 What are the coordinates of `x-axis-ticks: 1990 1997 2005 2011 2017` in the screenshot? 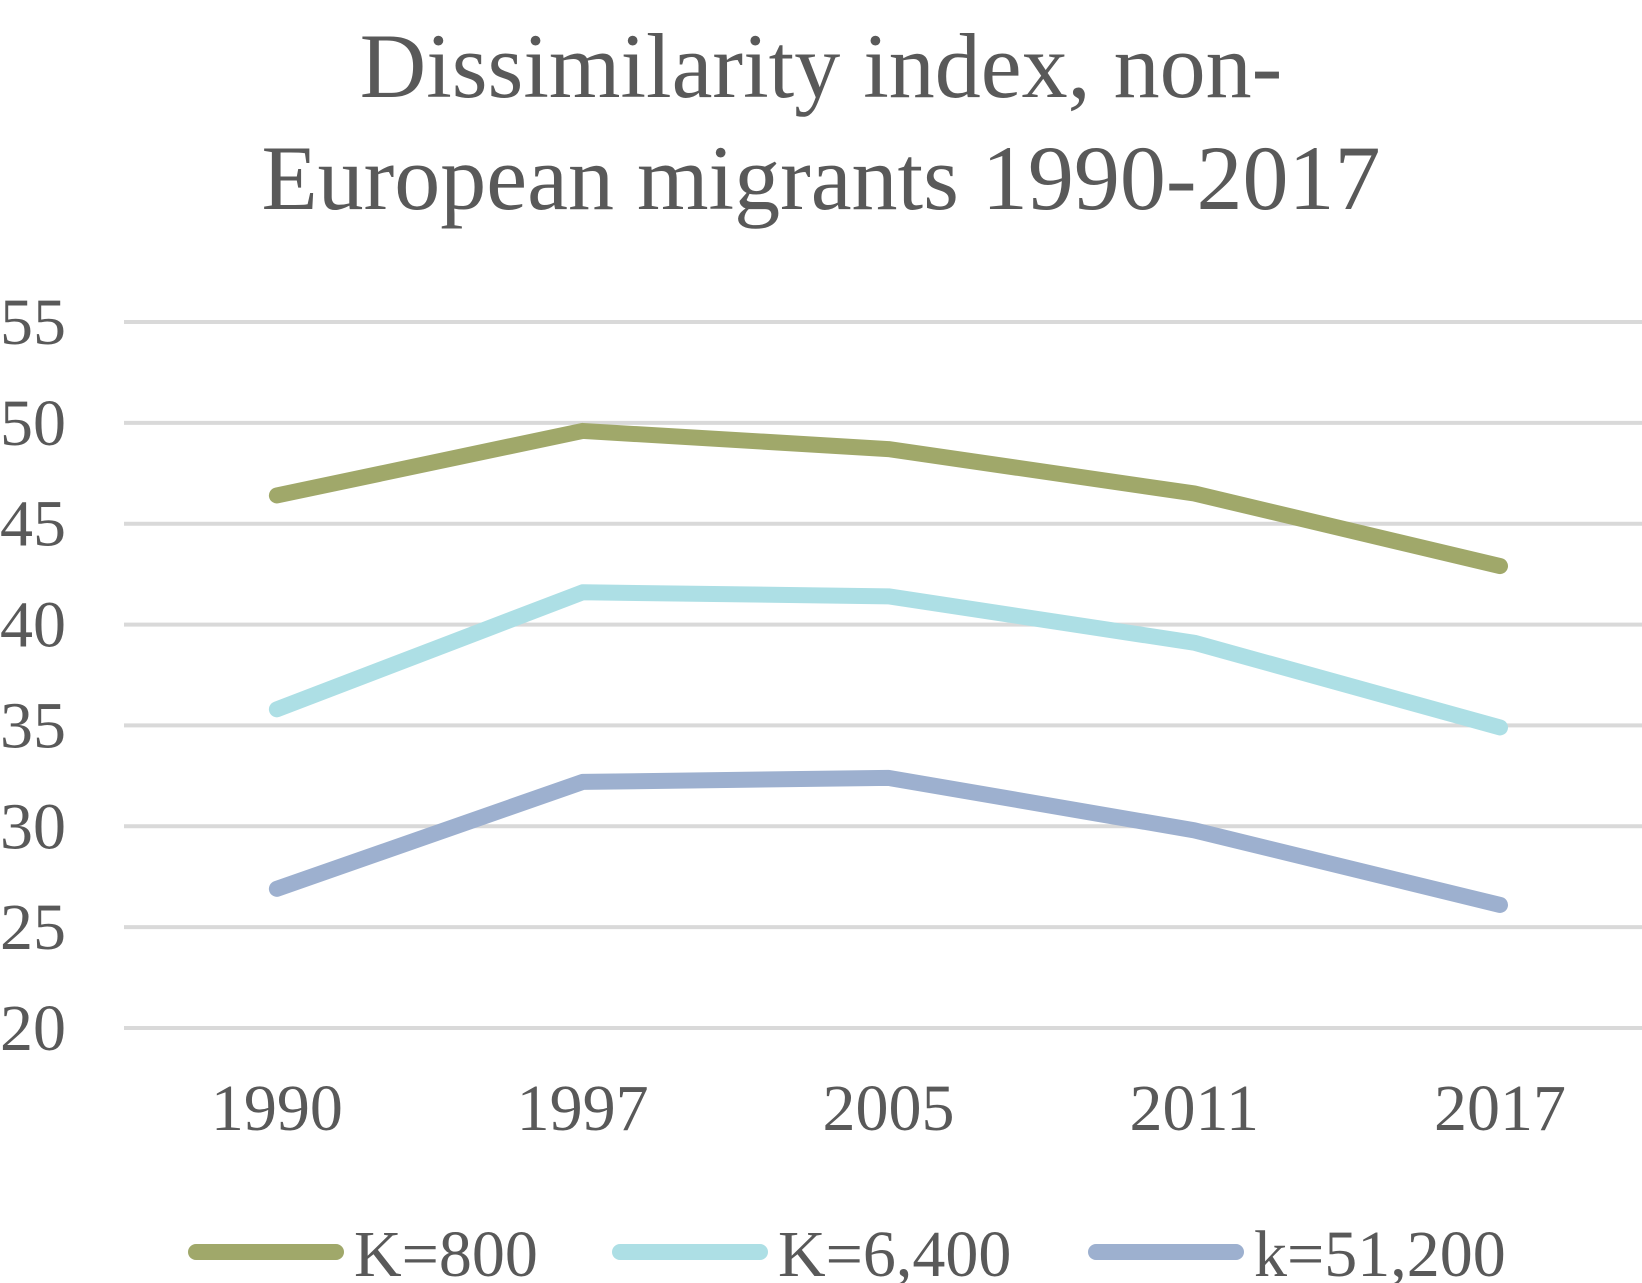 It's located at (888, 1108).